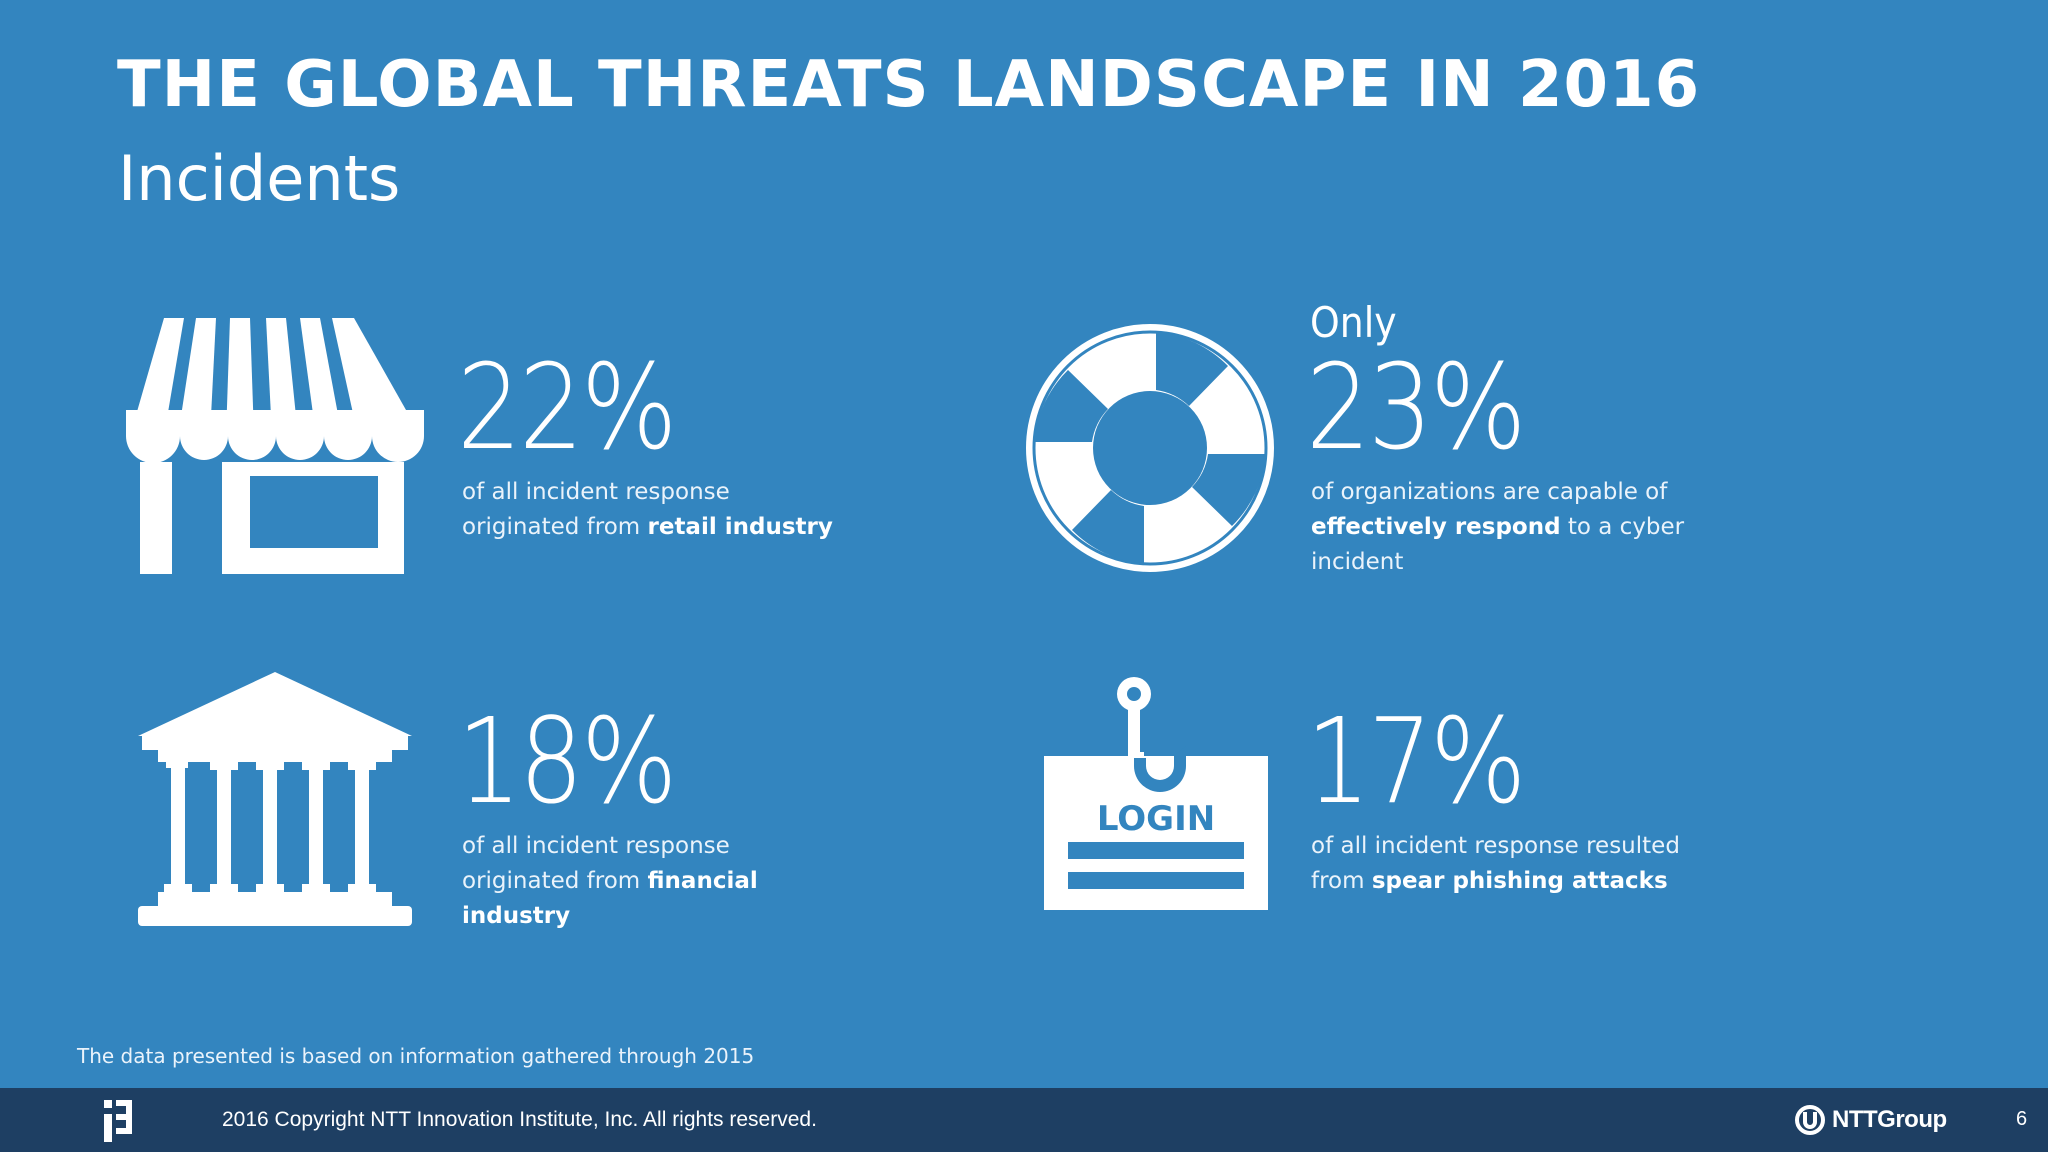 This screenshot has width=2048, height=1152. Describe the element at coordinates (1416, 761) in the screenshot. I see `stat-phishing-value: 17%` at that location.